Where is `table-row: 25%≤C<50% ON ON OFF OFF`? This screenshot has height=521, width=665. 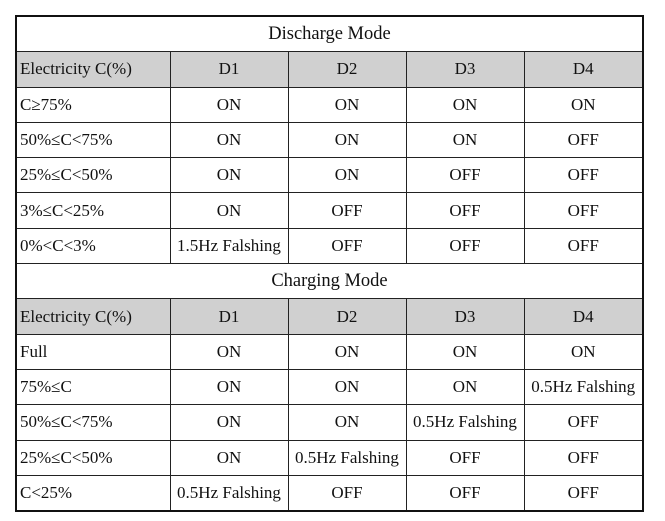
table-row: 25%≤C<50% ON ON OFF OFF is located at coordinates (329, 175).